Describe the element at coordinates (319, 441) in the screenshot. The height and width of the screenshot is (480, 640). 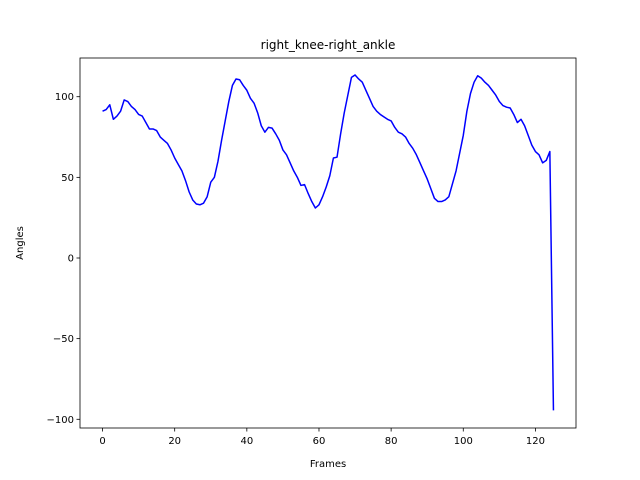
I see `x-tick-label: 60` at that location.